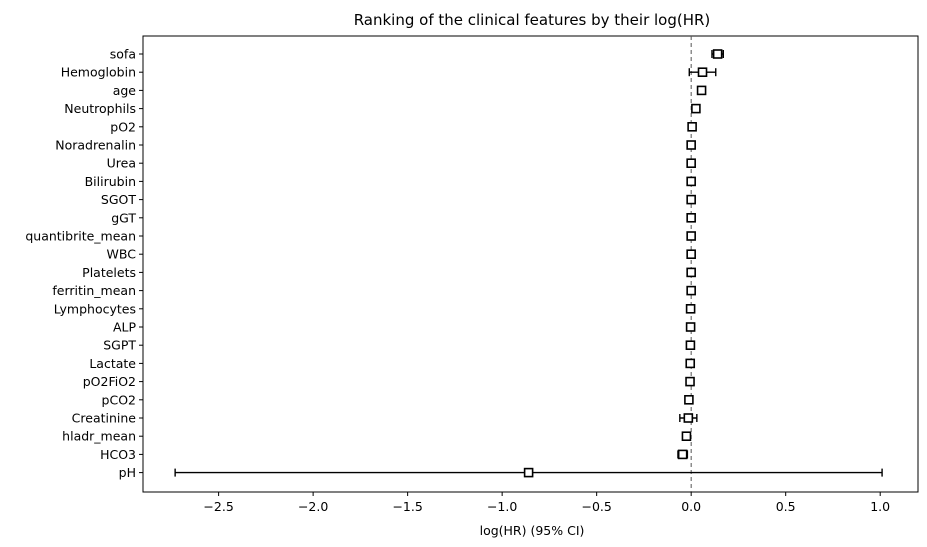  What do you see at coordinates (125, 90) in the screenshot?
I see `y-tick-label-age: age` at bounding box center [125, 90].